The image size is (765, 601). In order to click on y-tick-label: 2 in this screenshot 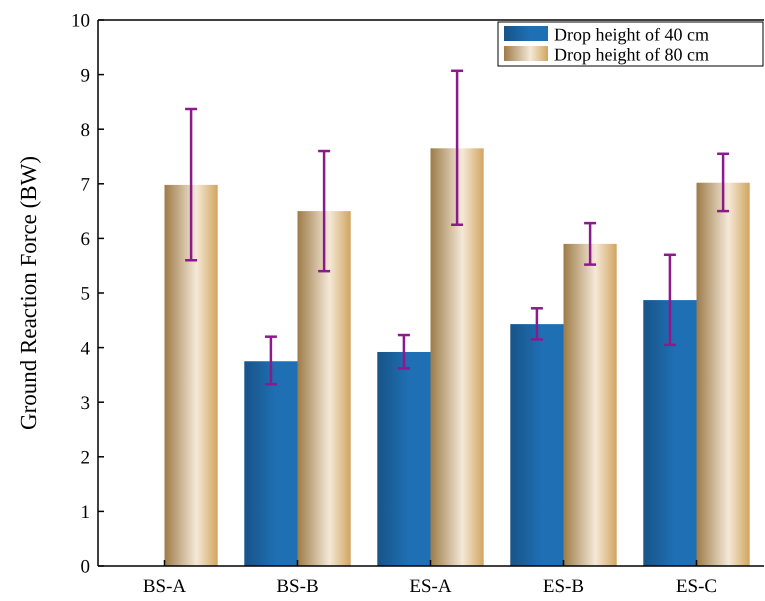, I will do `click(85, 457)`.